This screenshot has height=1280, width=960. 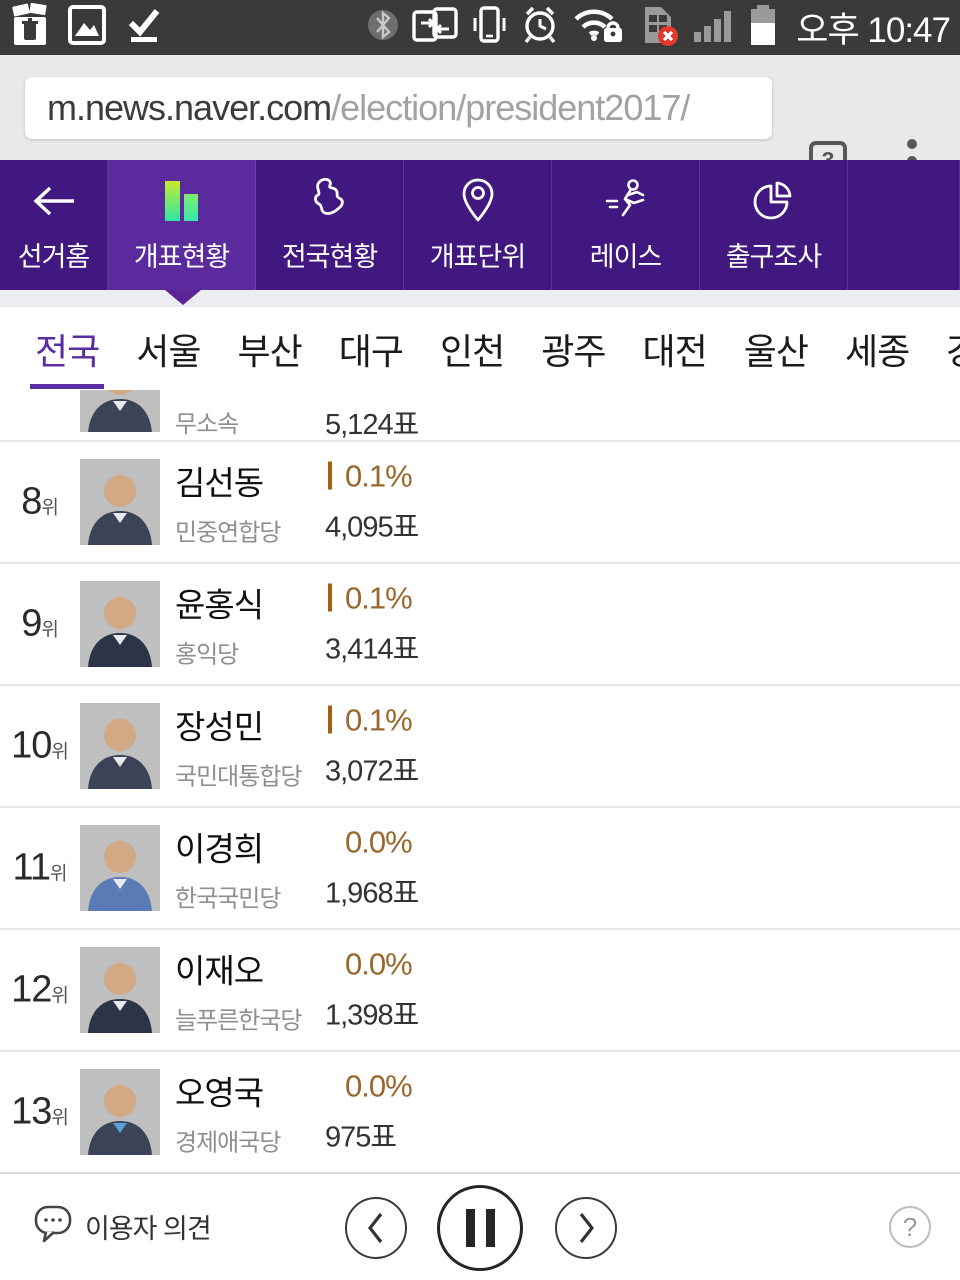 I want to click on region-tab-gwangju: 광주, so click(x=573, y=351).